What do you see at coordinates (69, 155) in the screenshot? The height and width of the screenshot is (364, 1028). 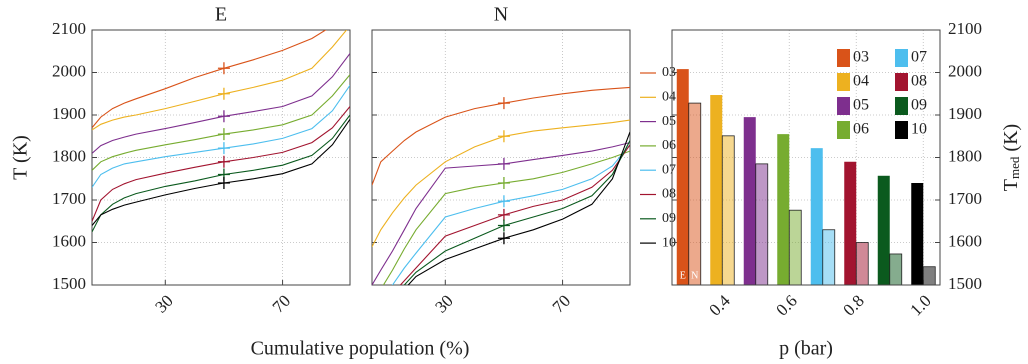 I see `y-tick-label: 1800` at bounding box center [69, 155].